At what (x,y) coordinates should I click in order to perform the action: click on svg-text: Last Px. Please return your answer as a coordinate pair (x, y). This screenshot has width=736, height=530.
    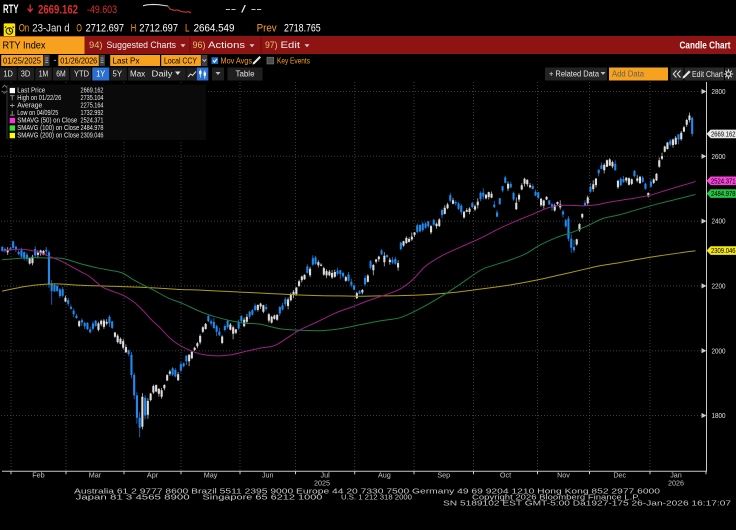
    Looking at the image, I should click on (127, 61).